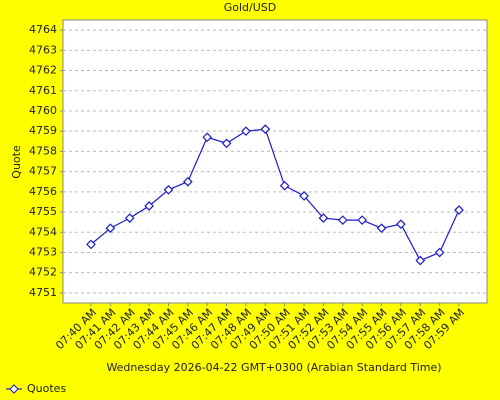 Image resolution: width=500 pixels, height=400 pixels. Describe the element at coordinates (43, 272) in the screenshot. I see `y-tick-label: 4752` at that location.